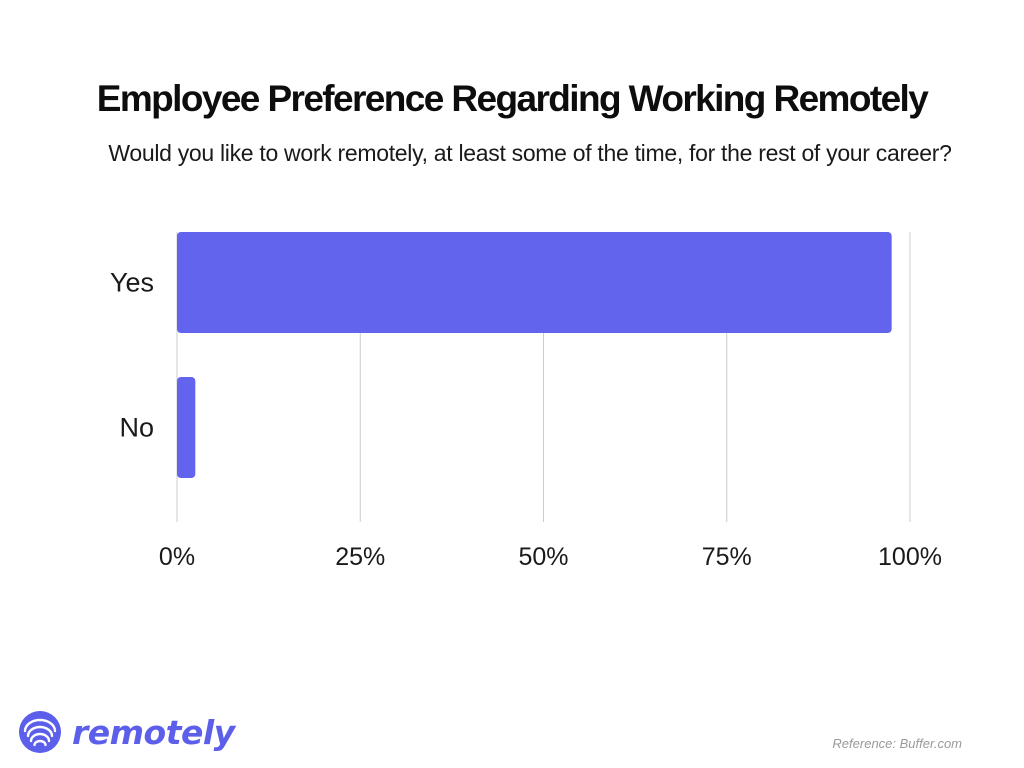 The height and width of the screenshot is (768, 1024). What do you see at coordinates (897, 743) in the screenshot?
I see `reference-note: Reference: Buffer.com` at bounding box center [897, 743].